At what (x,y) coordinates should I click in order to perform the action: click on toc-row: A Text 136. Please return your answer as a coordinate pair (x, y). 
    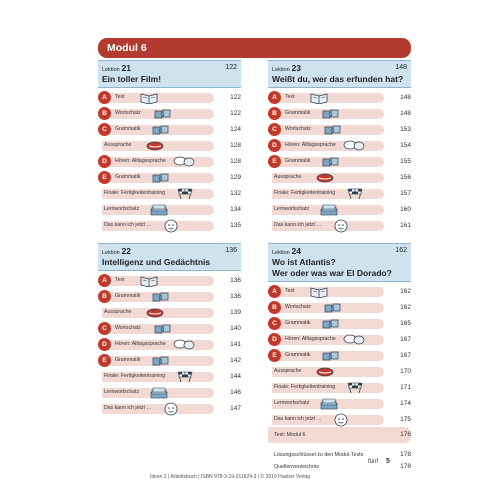
    Looking at the image, I should click on (169, 281).